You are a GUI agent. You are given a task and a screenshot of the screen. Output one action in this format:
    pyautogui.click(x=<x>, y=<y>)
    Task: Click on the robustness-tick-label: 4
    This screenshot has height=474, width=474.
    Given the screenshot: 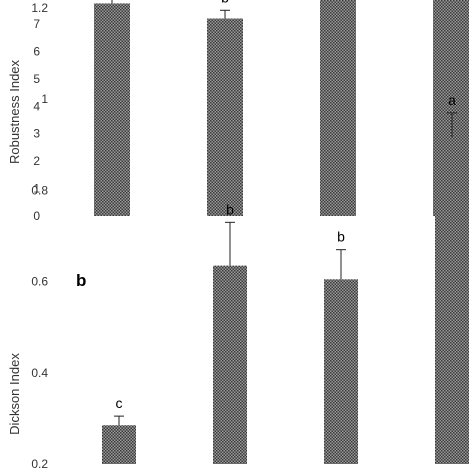 What is the action you would take?
    pyautogui.click(x=36, y=106)
    